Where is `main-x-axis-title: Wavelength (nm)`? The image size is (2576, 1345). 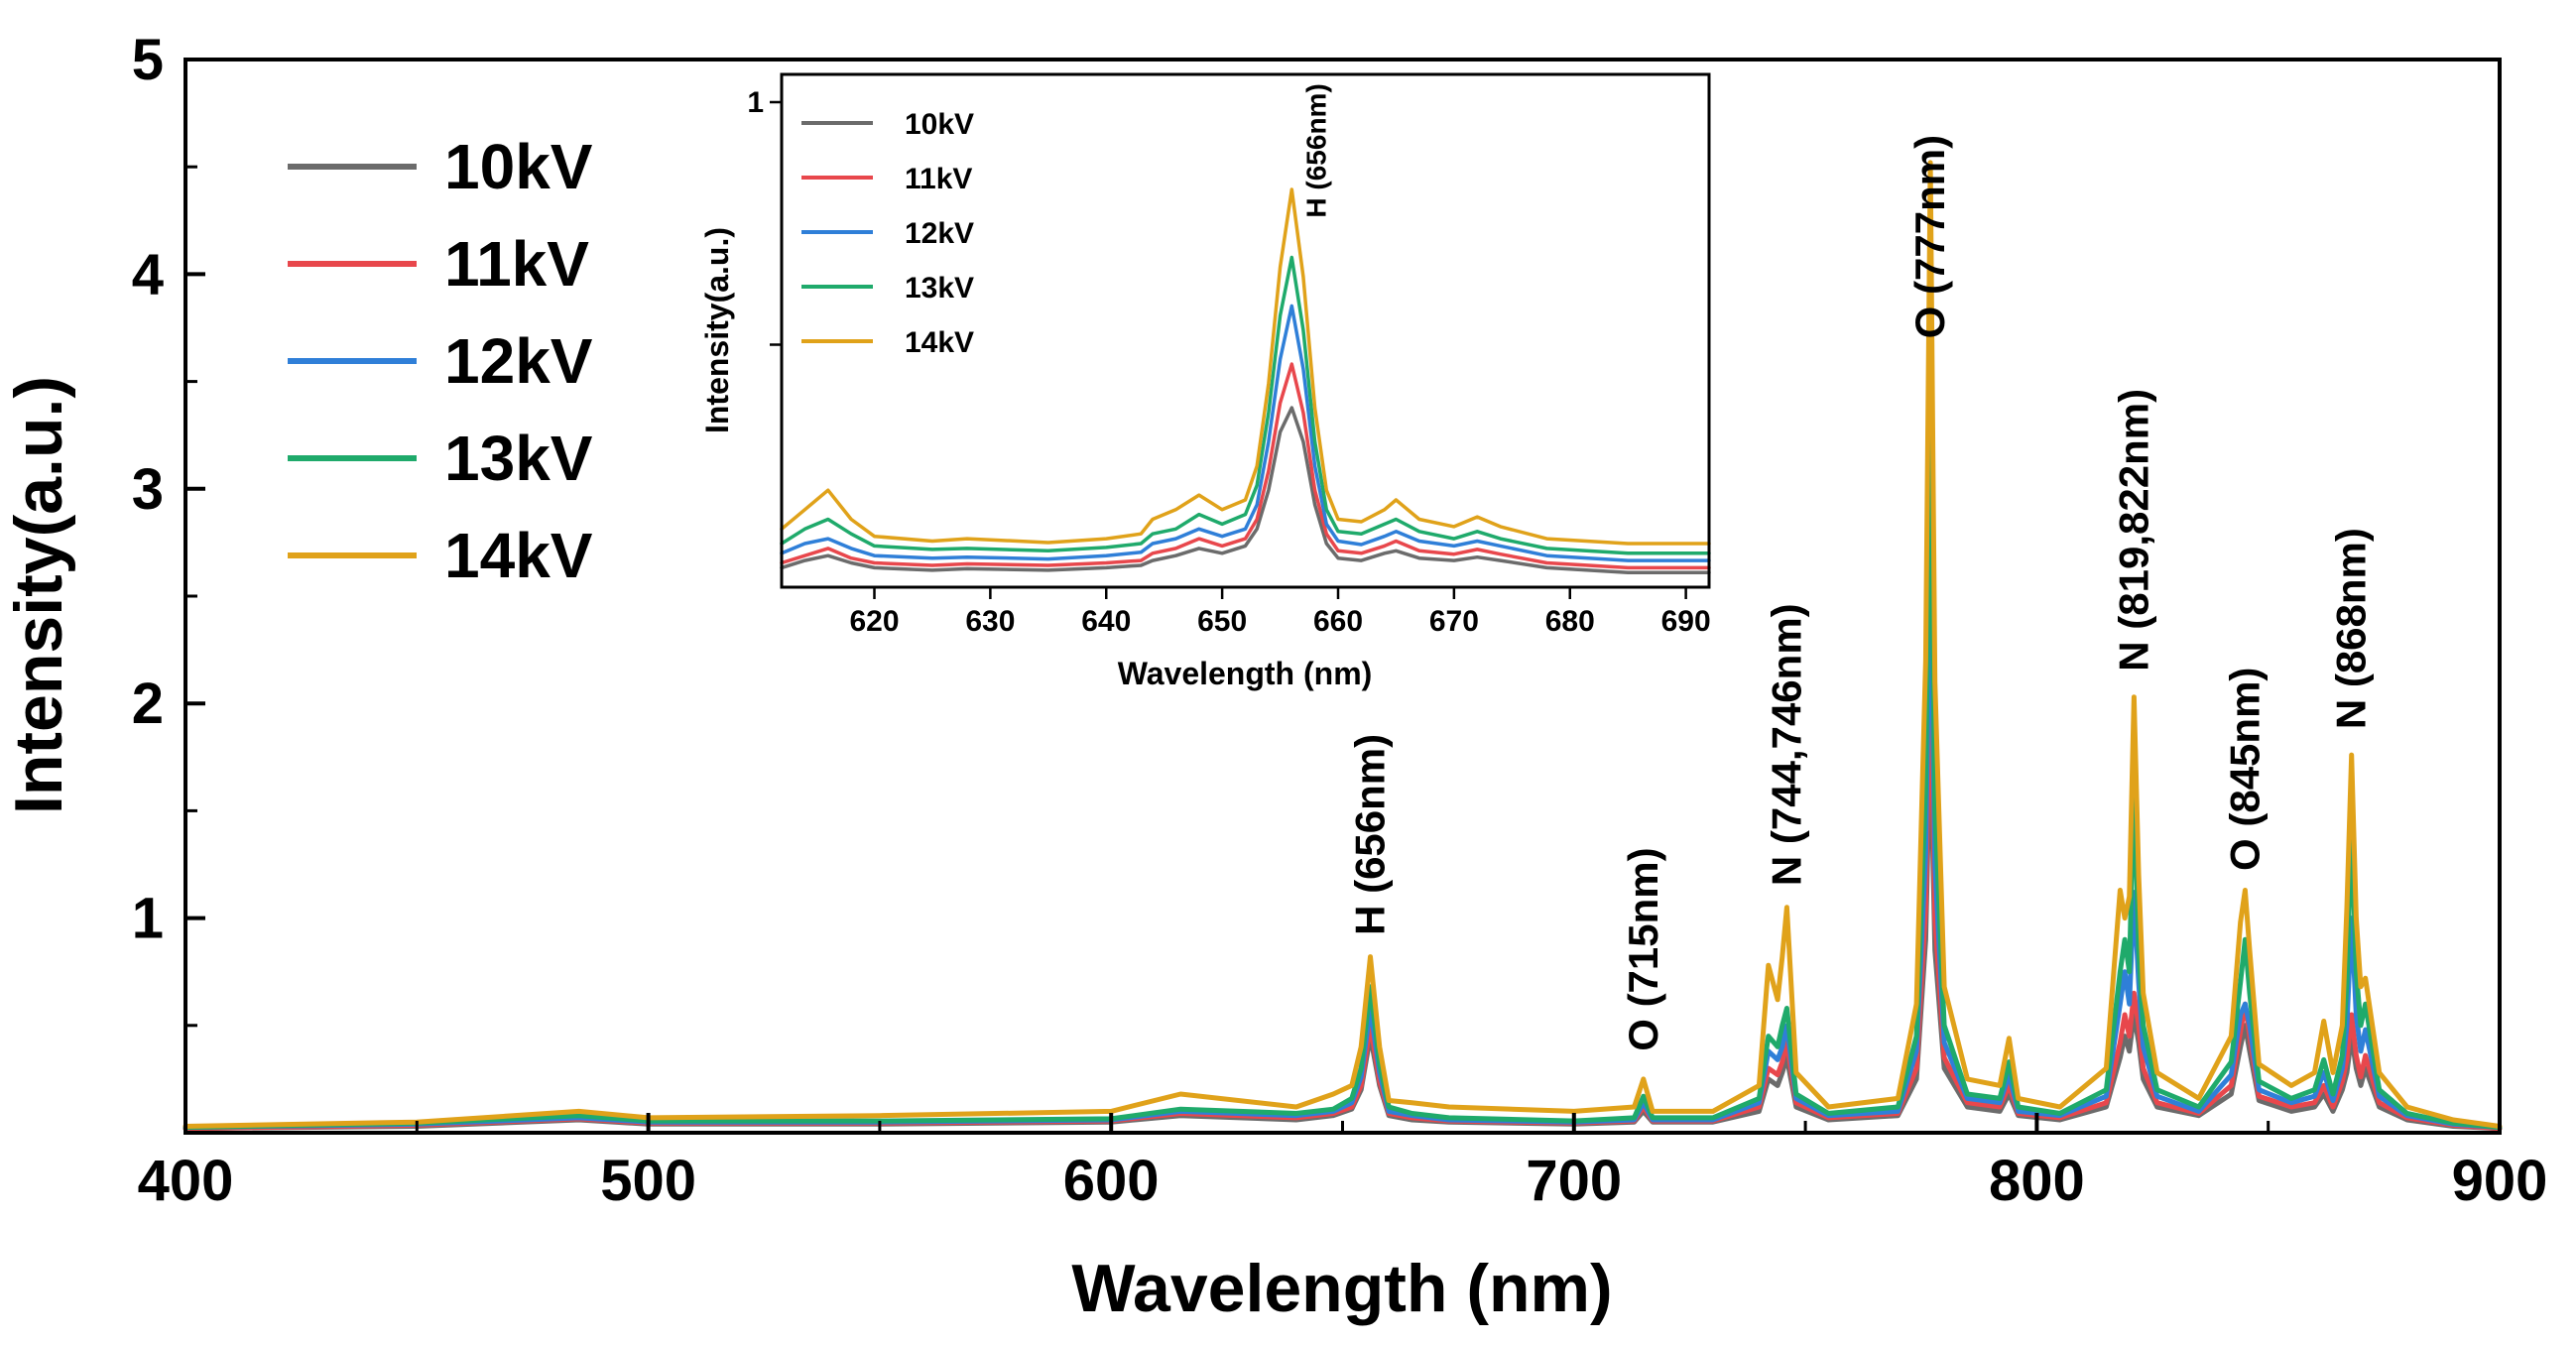
main-x-axis-title: Wavelength (nm) is located at coordinates (1341, 1288).